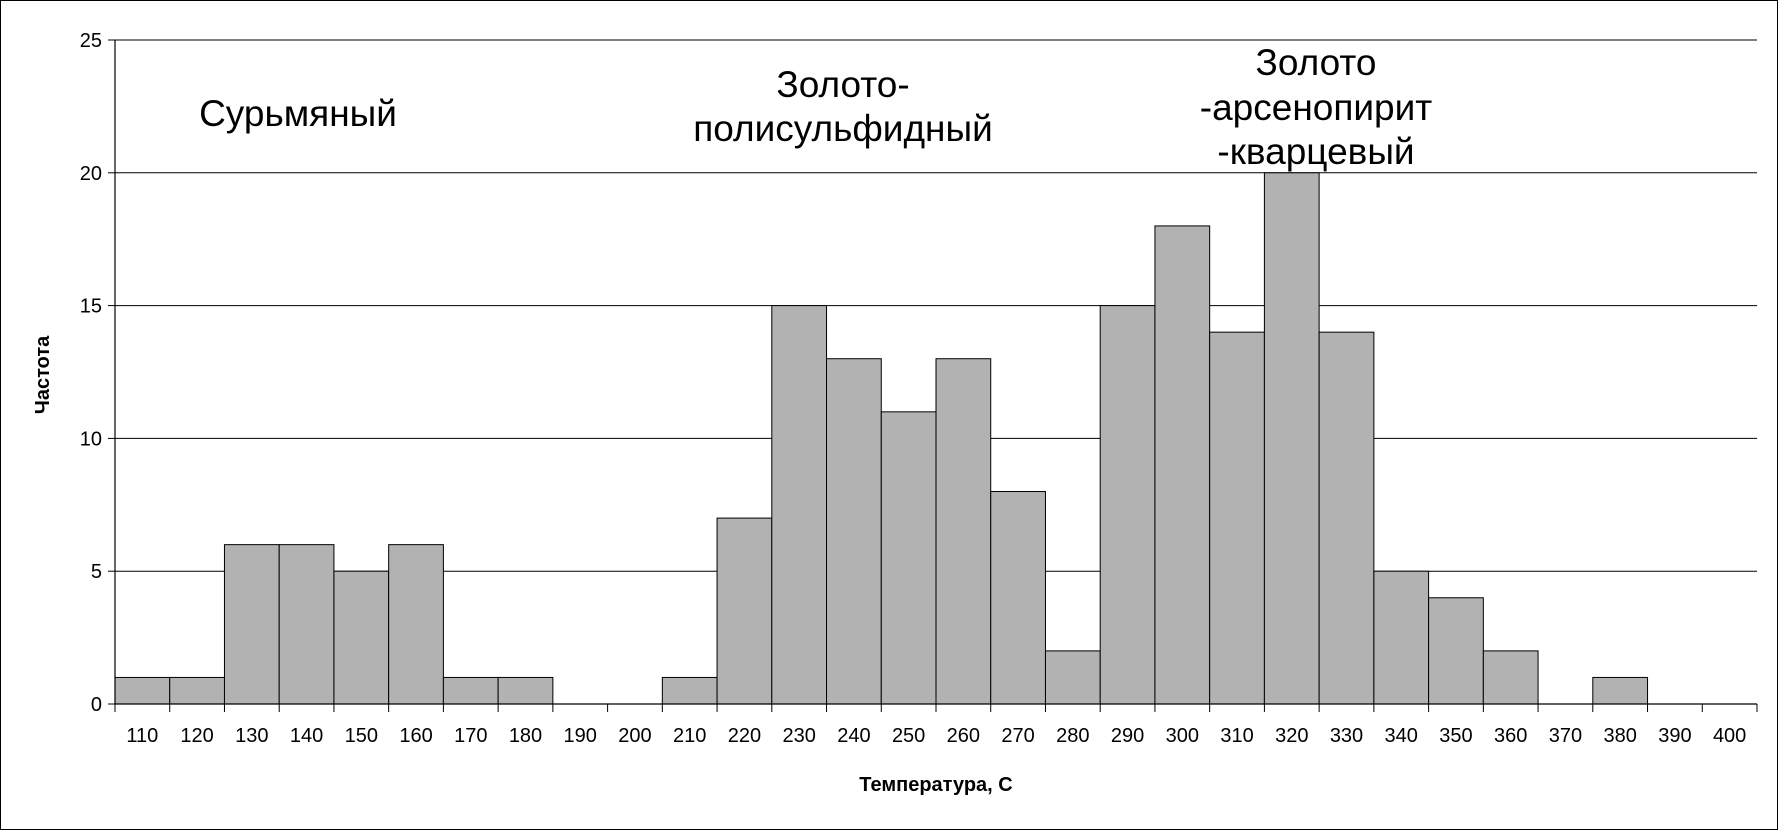  Describe the element at coordinates (1346, 736) in the screenshot. I see `x-tick-label: 330` at that location.